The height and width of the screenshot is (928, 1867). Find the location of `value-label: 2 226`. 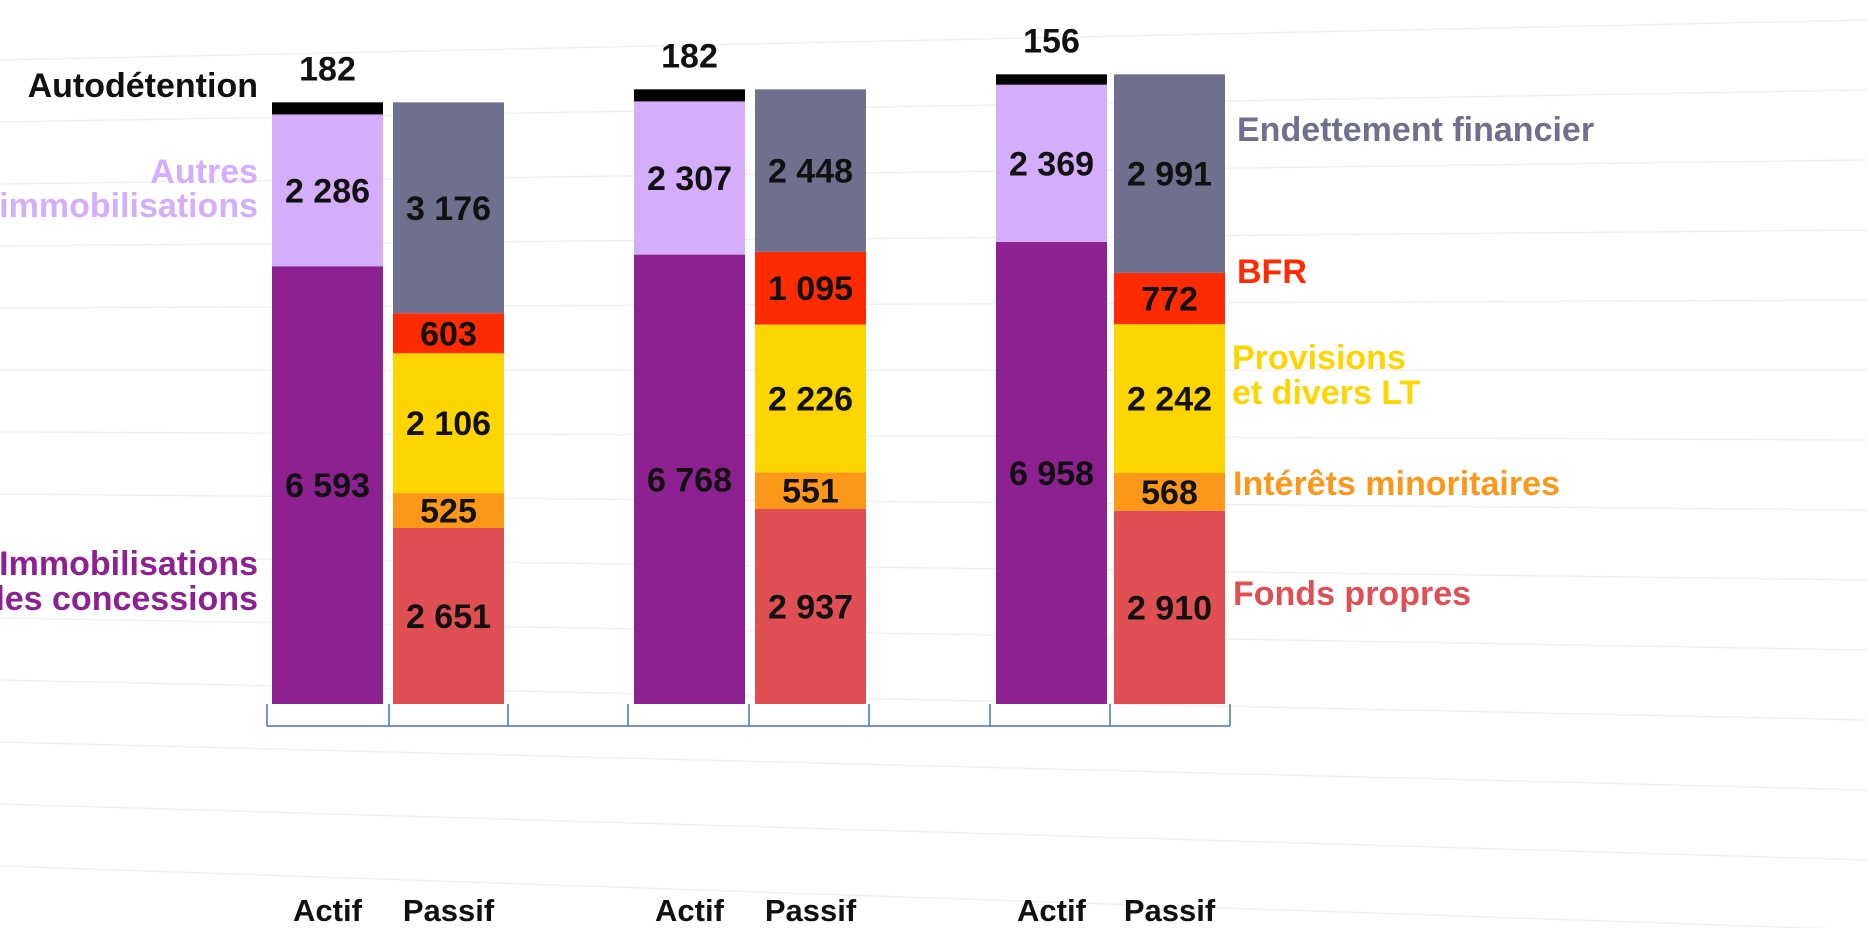

value-label: 2 226 is located at coordinates (810, 399).